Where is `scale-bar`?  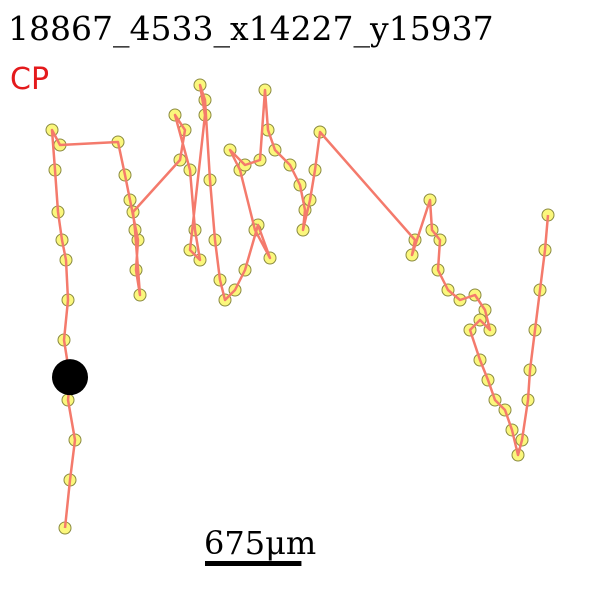 scale-bar is located at coordinates (253, 563).